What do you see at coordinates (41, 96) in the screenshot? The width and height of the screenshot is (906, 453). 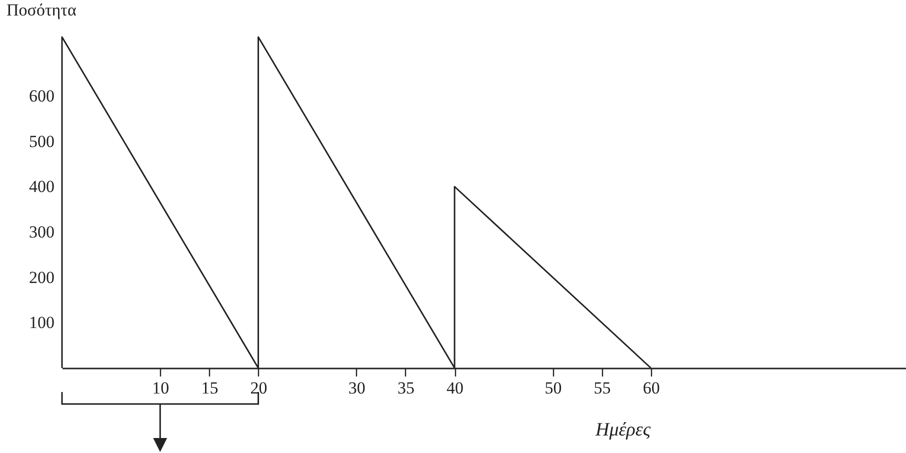 I see `y-tick-label: 600` at bounding box center [41, 96].